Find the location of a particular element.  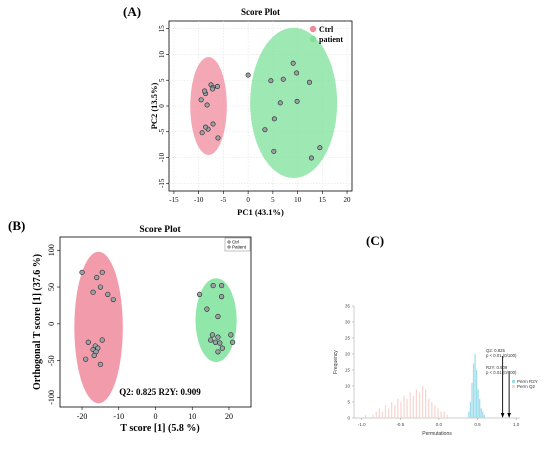

chart-a-title: Score Plot is located at coordinates (260, 12).